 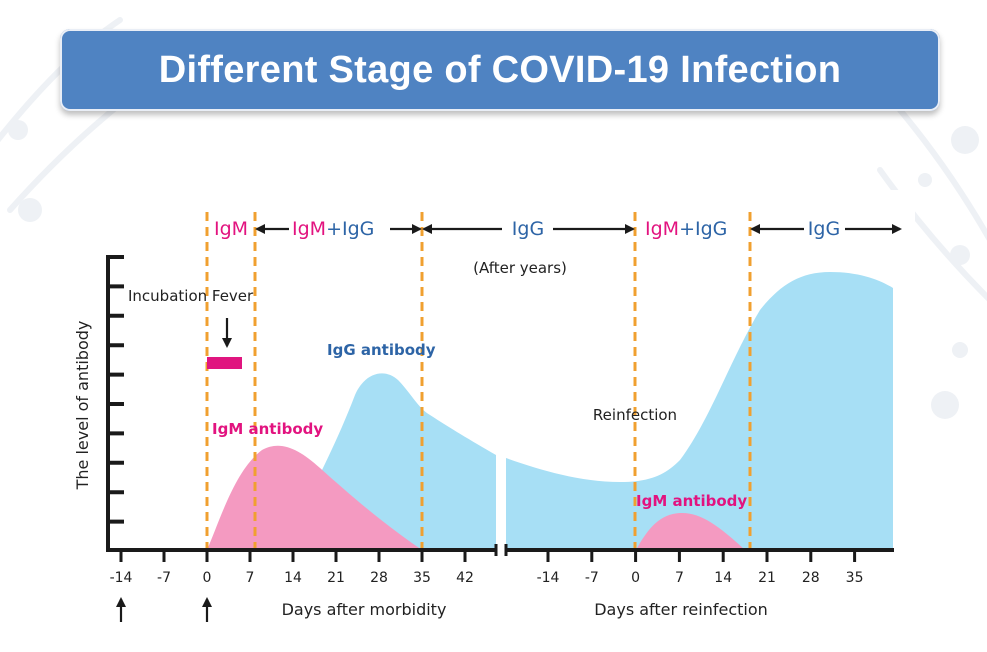 I want to click on stage-2-igg: IgG, so click(x=358, y=229).